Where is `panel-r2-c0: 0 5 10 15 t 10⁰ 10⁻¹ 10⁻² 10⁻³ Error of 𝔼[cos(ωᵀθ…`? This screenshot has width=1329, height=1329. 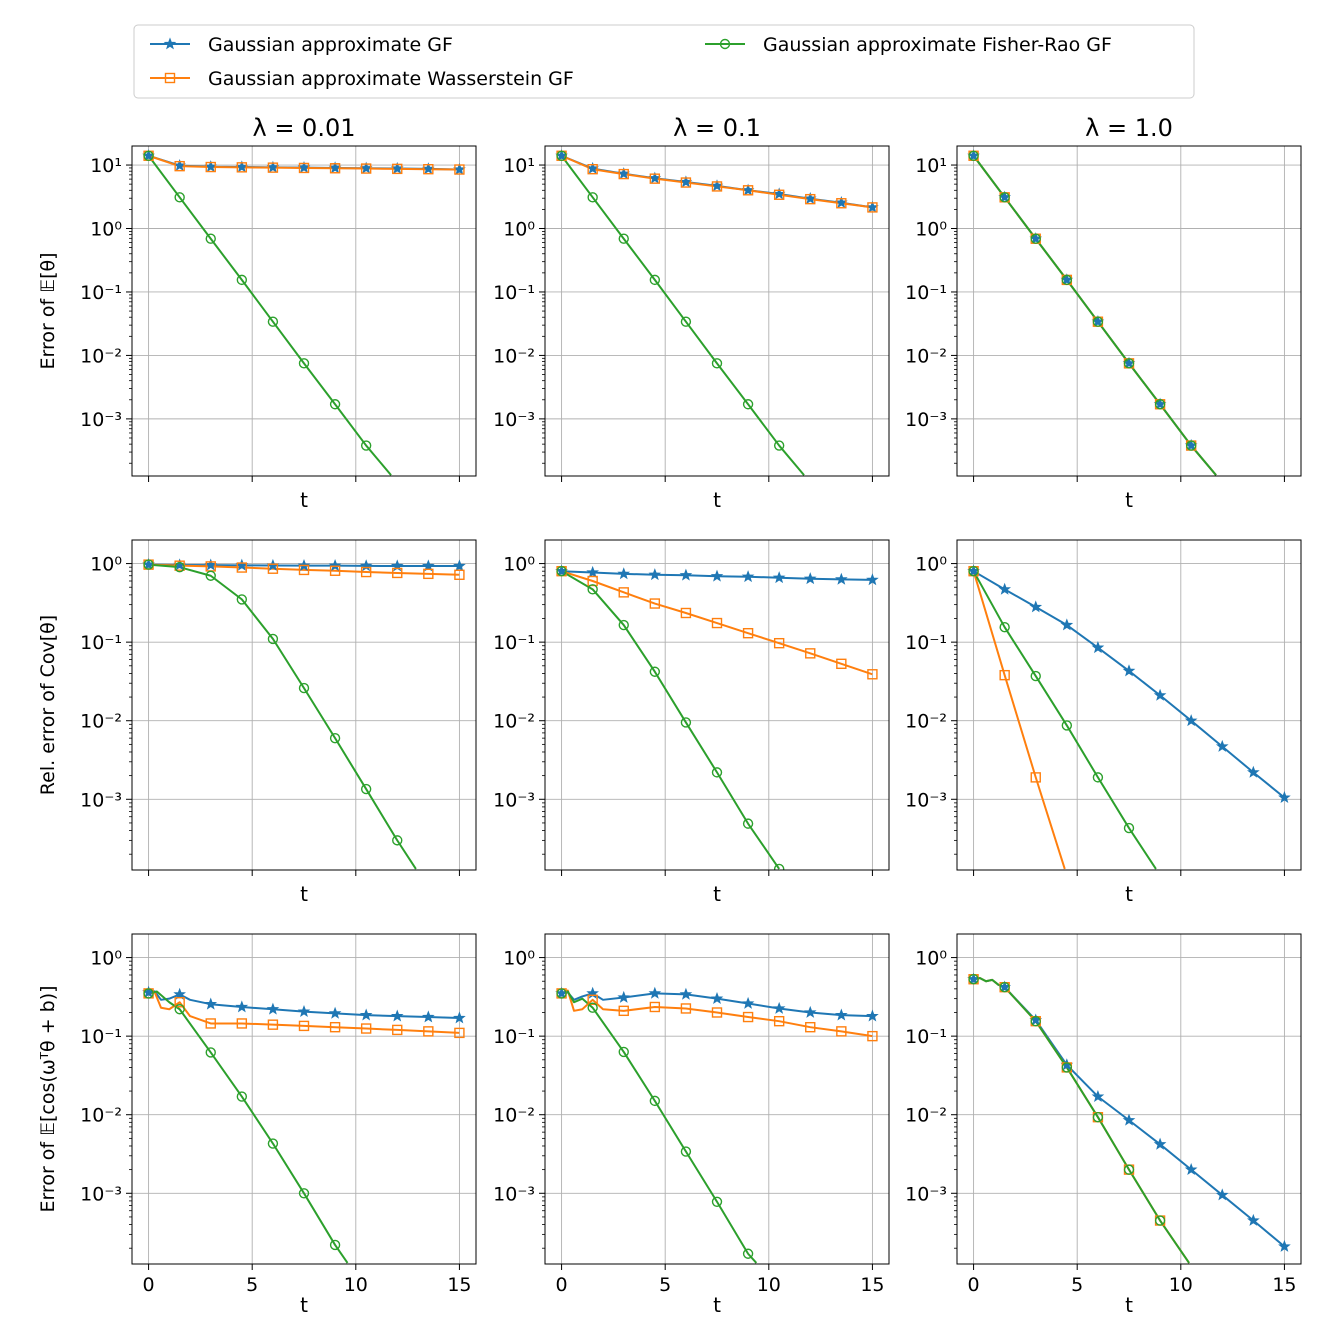 panel-r2-c0: 0 5 10 15 t 10⁰ 10⁻¹ 10⁻² 10⁻³ Error of 𝔼[cos(ωᵀθ… is located at coordinates (257, 1125).